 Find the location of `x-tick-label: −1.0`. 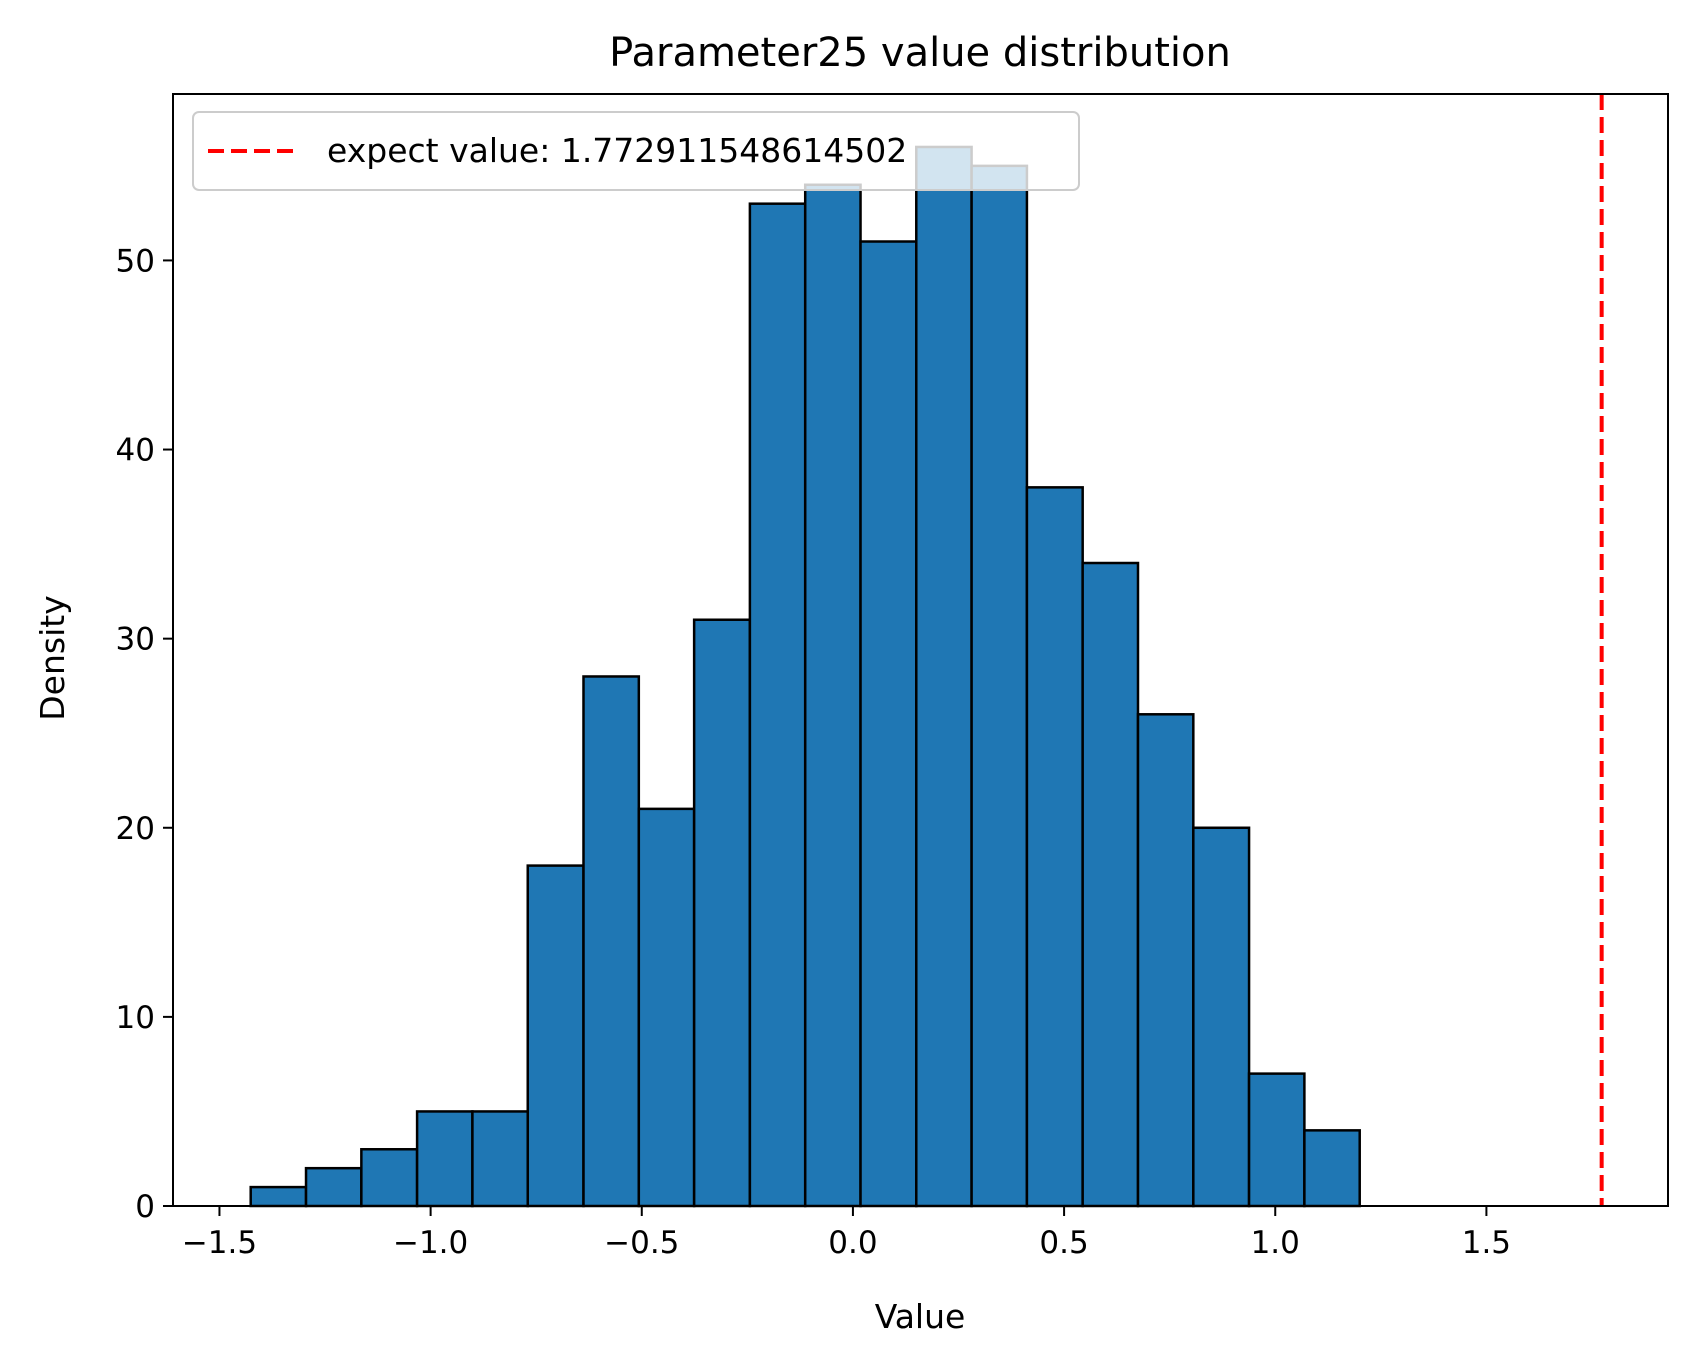

x-tick-label: −1.0 is located at coordinates (430, 1243).